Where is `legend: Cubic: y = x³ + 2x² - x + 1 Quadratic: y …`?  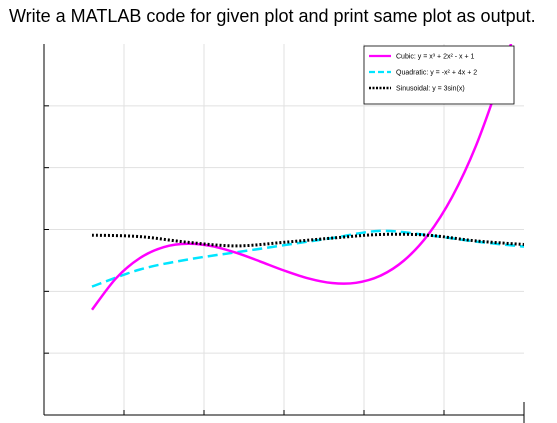
legend: Cubic: y = x³ + 2x² - x + 1 Quadratic: y … is located at coordinates (439, 75).